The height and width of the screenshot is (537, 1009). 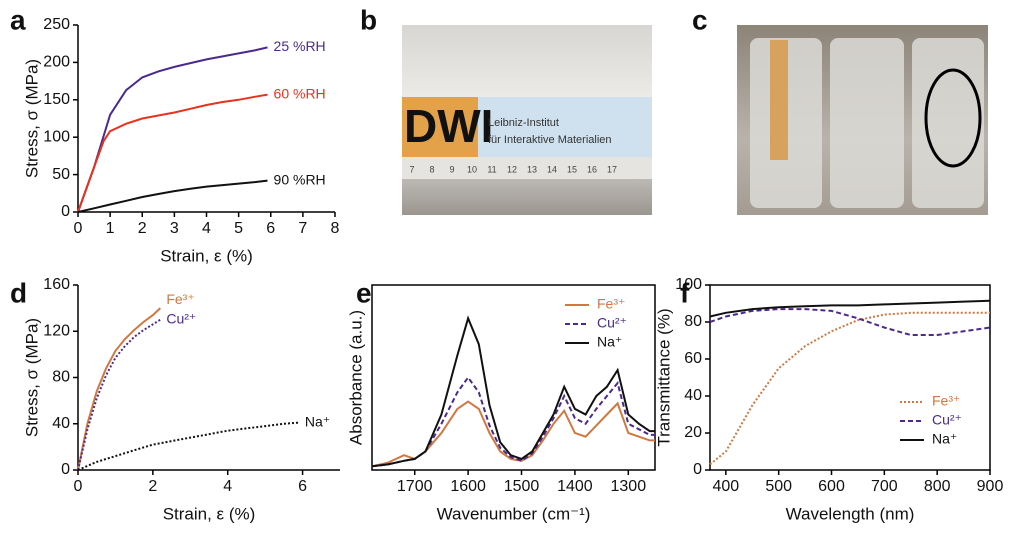 What do you see at coordinates (523, 123) in the screenshot?
I see `logo-line: Leibniz-Institut` at bounding box center [523, 123].